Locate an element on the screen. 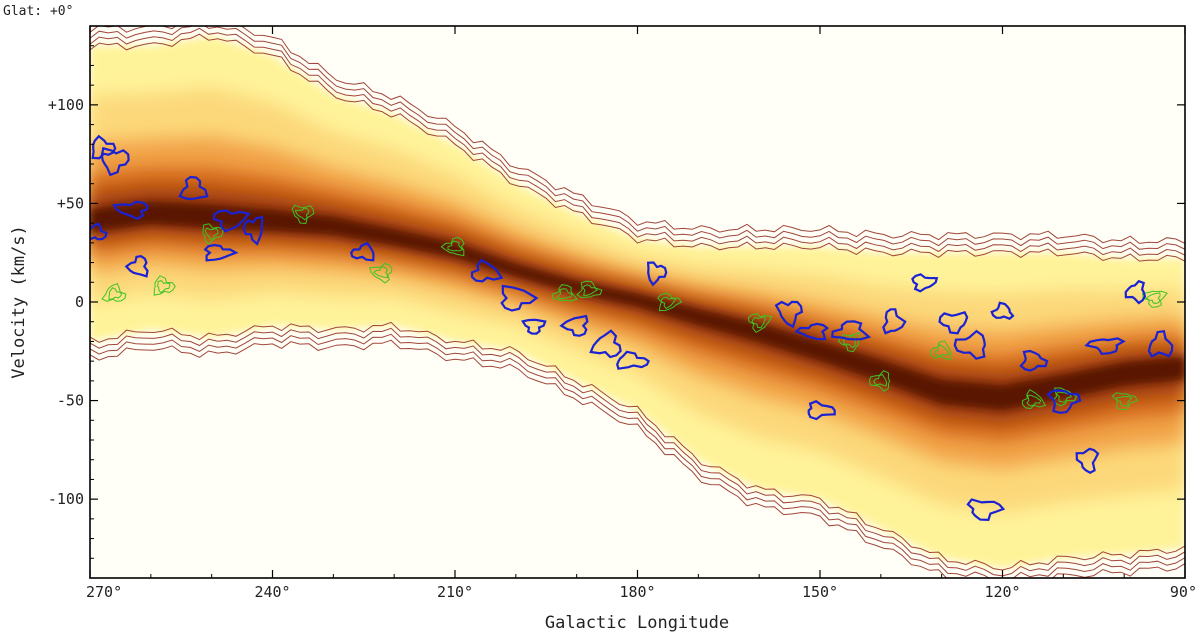 The image size is (1200, 635). map-header: Glat: +0° is located at coordinates (38, 11).